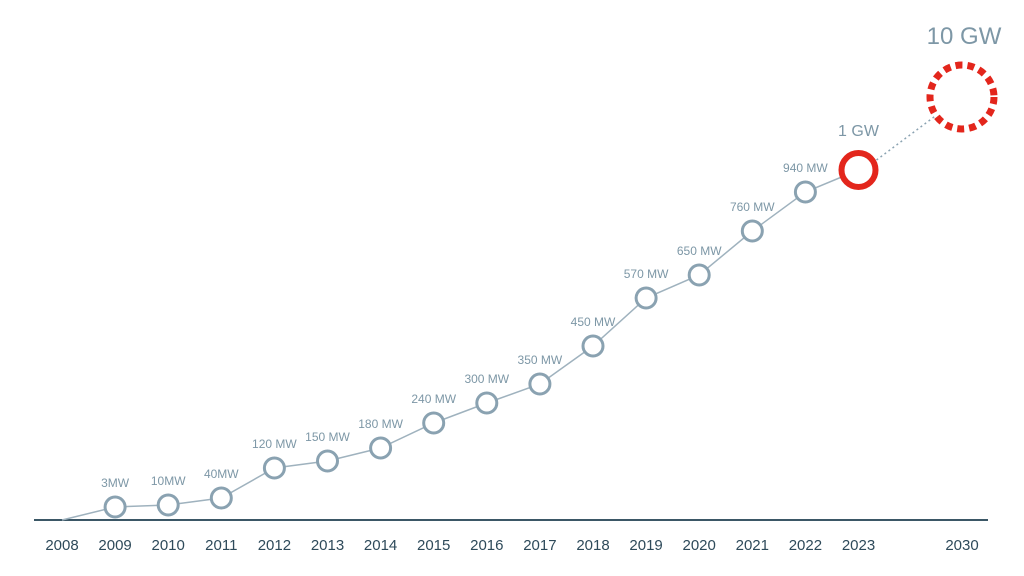 The width and height of the screenshot is (1024, 576). I want to click on marker-2030, so click(962, 97).